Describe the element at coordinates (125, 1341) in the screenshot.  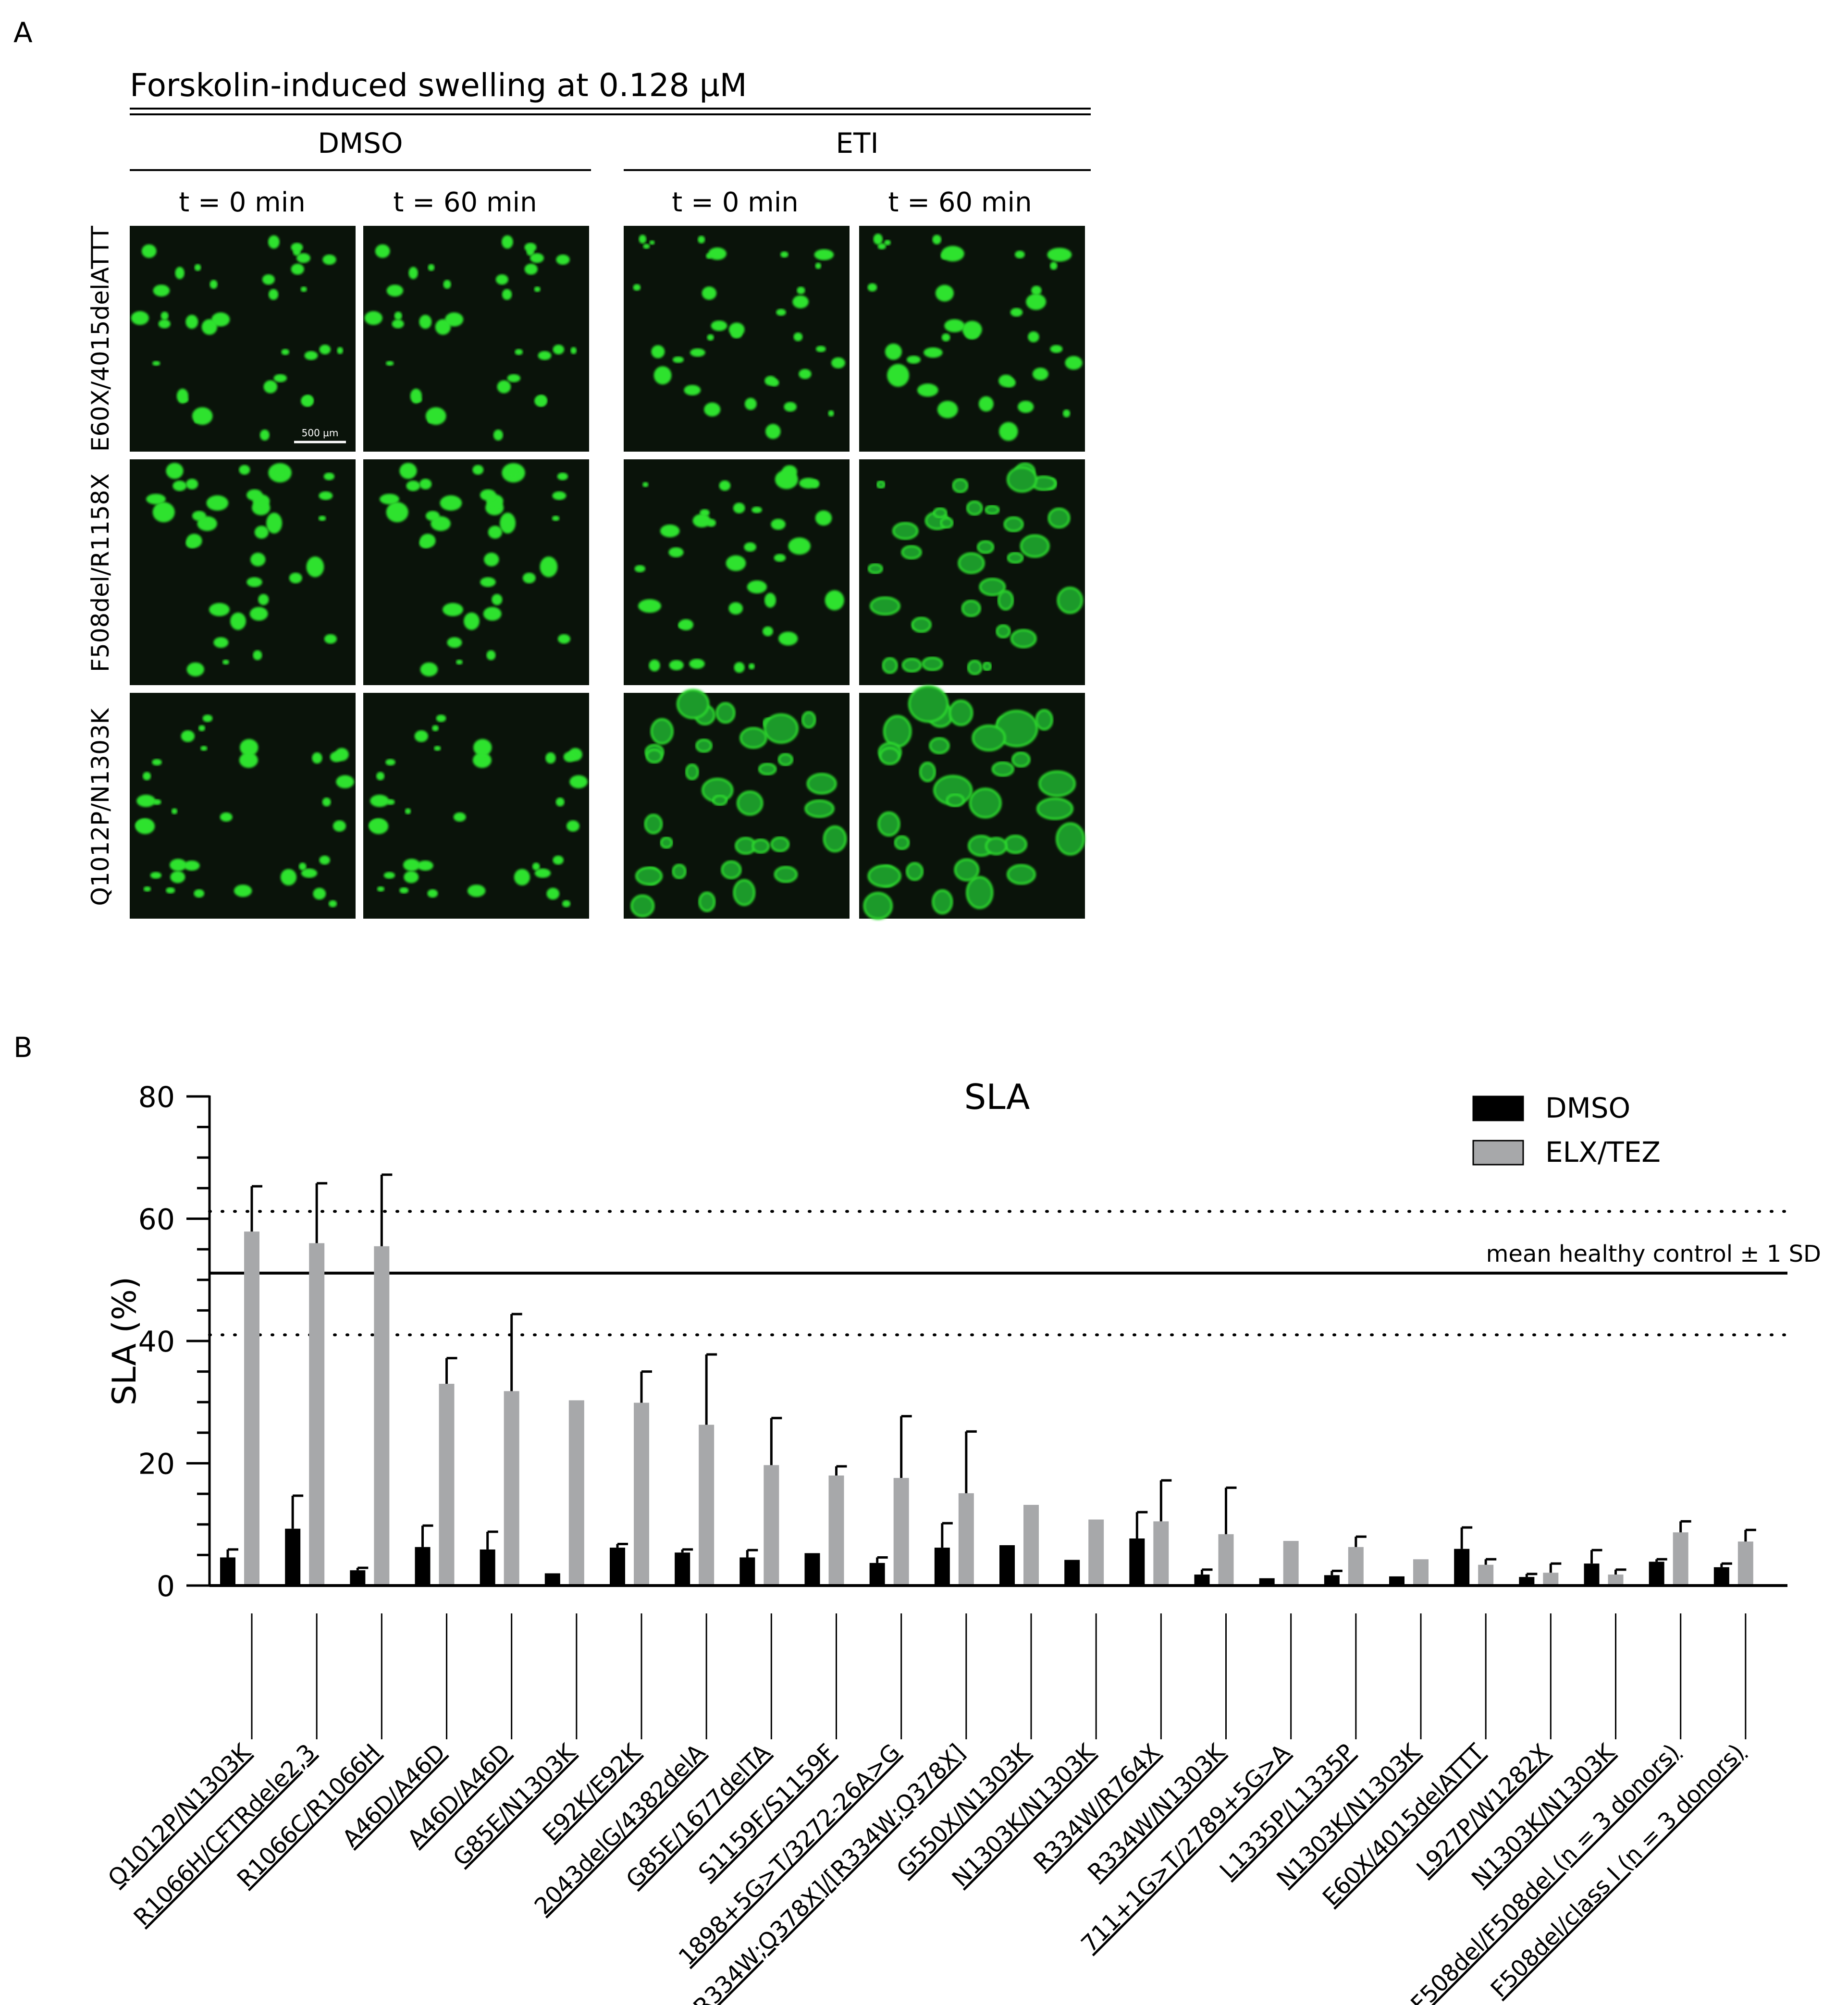
I see `y-axis-label: SLA (%)` at that location.